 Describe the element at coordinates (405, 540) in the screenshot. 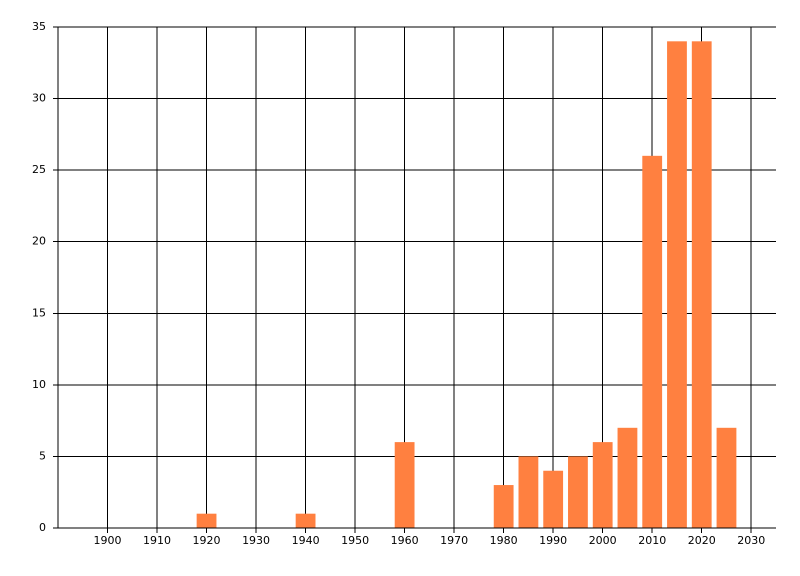

I see `x-tick-label: 1960` at that location.